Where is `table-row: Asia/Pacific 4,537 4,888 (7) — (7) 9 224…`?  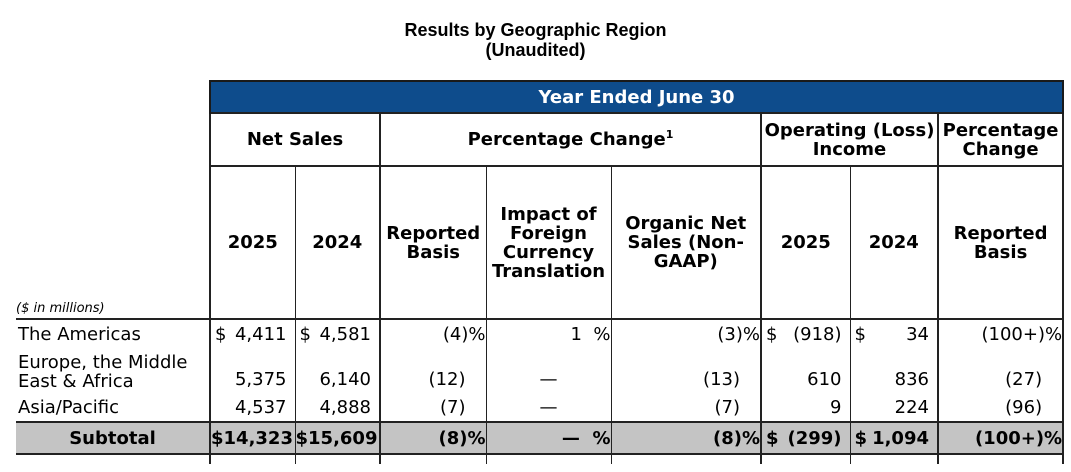
table-row: Asia/Pacific 4,537 4,888 (7) — (7) 9 224… is located at coordinates (540, 408).